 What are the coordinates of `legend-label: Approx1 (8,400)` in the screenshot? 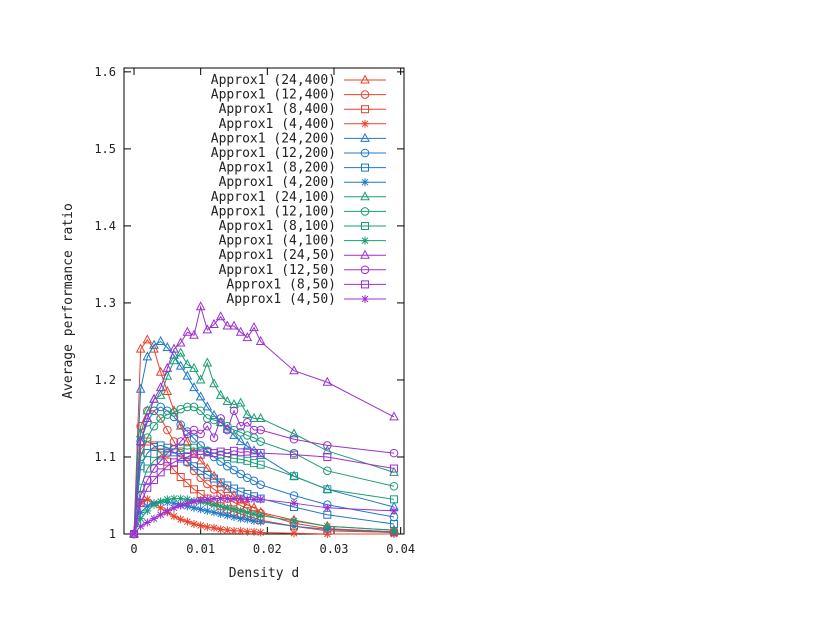 It's located at (277, 109).